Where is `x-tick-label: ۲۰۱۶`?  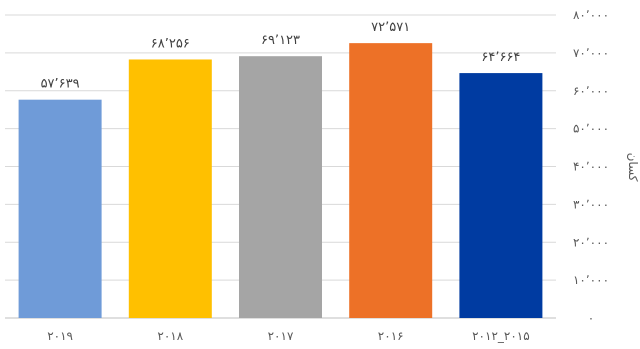 x-tick-label: ۲۰۱۶ is located at coordinates (391, 336).